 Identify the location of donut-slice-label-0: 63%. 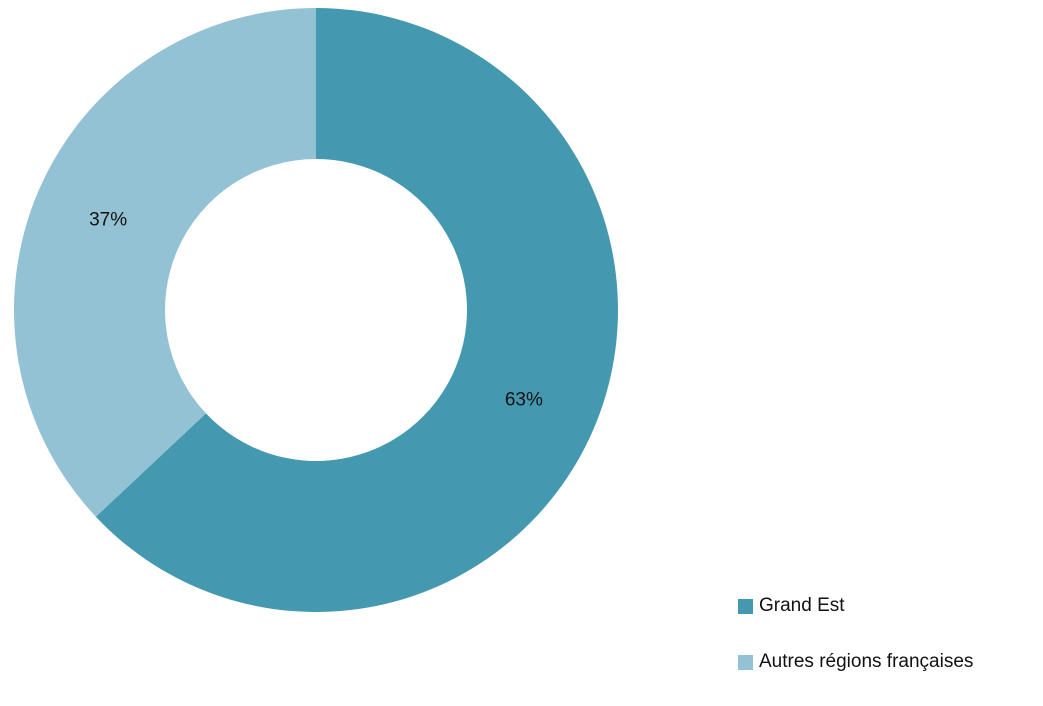
(524, 399).